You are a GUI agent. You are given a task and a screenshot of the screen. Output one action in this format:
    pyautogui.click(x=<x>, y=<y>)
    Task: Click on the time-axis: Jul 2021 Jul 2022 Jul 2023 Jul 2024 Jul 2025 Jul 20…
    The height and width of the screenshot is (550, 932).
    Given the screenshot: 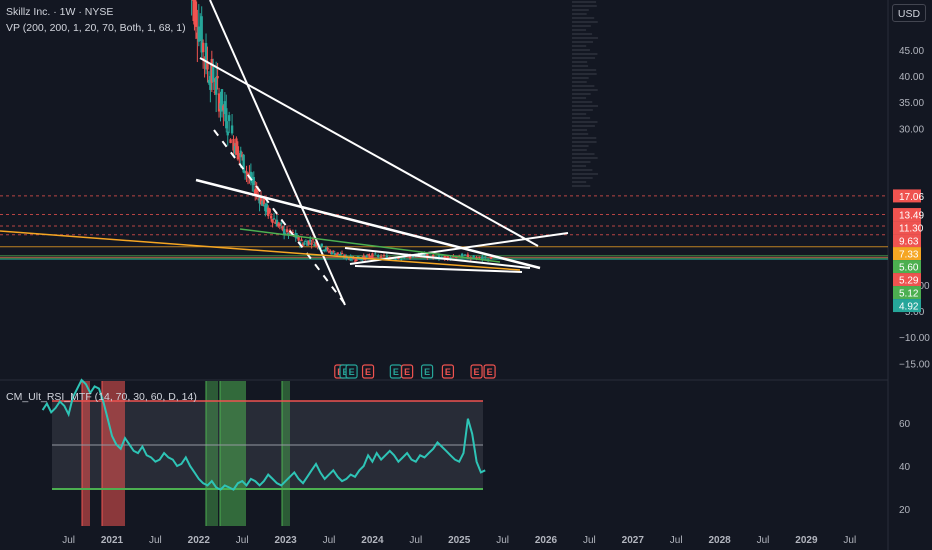 What is the action you would take?
    pyautogui.click(x=459, y=540)
    